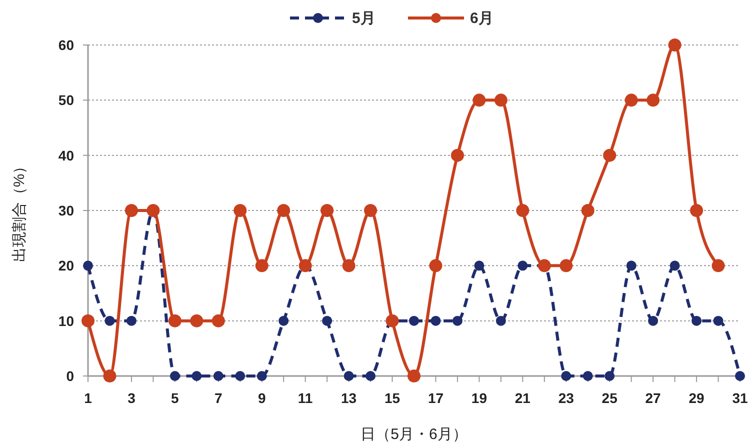  I want to click on x-tick-label: 5, so click(175, 398).